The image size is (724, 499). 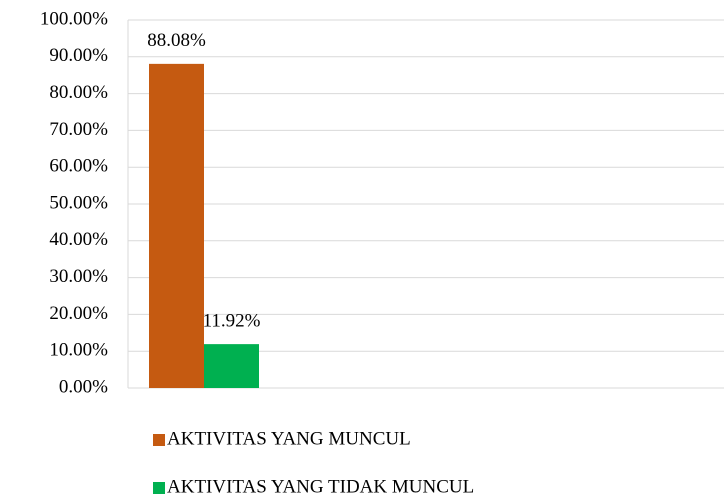 What do you see at coordinates (74, 18) in the screenshot?
I see `y-tick-label: 100.00%` at bounding box center [74, 18].